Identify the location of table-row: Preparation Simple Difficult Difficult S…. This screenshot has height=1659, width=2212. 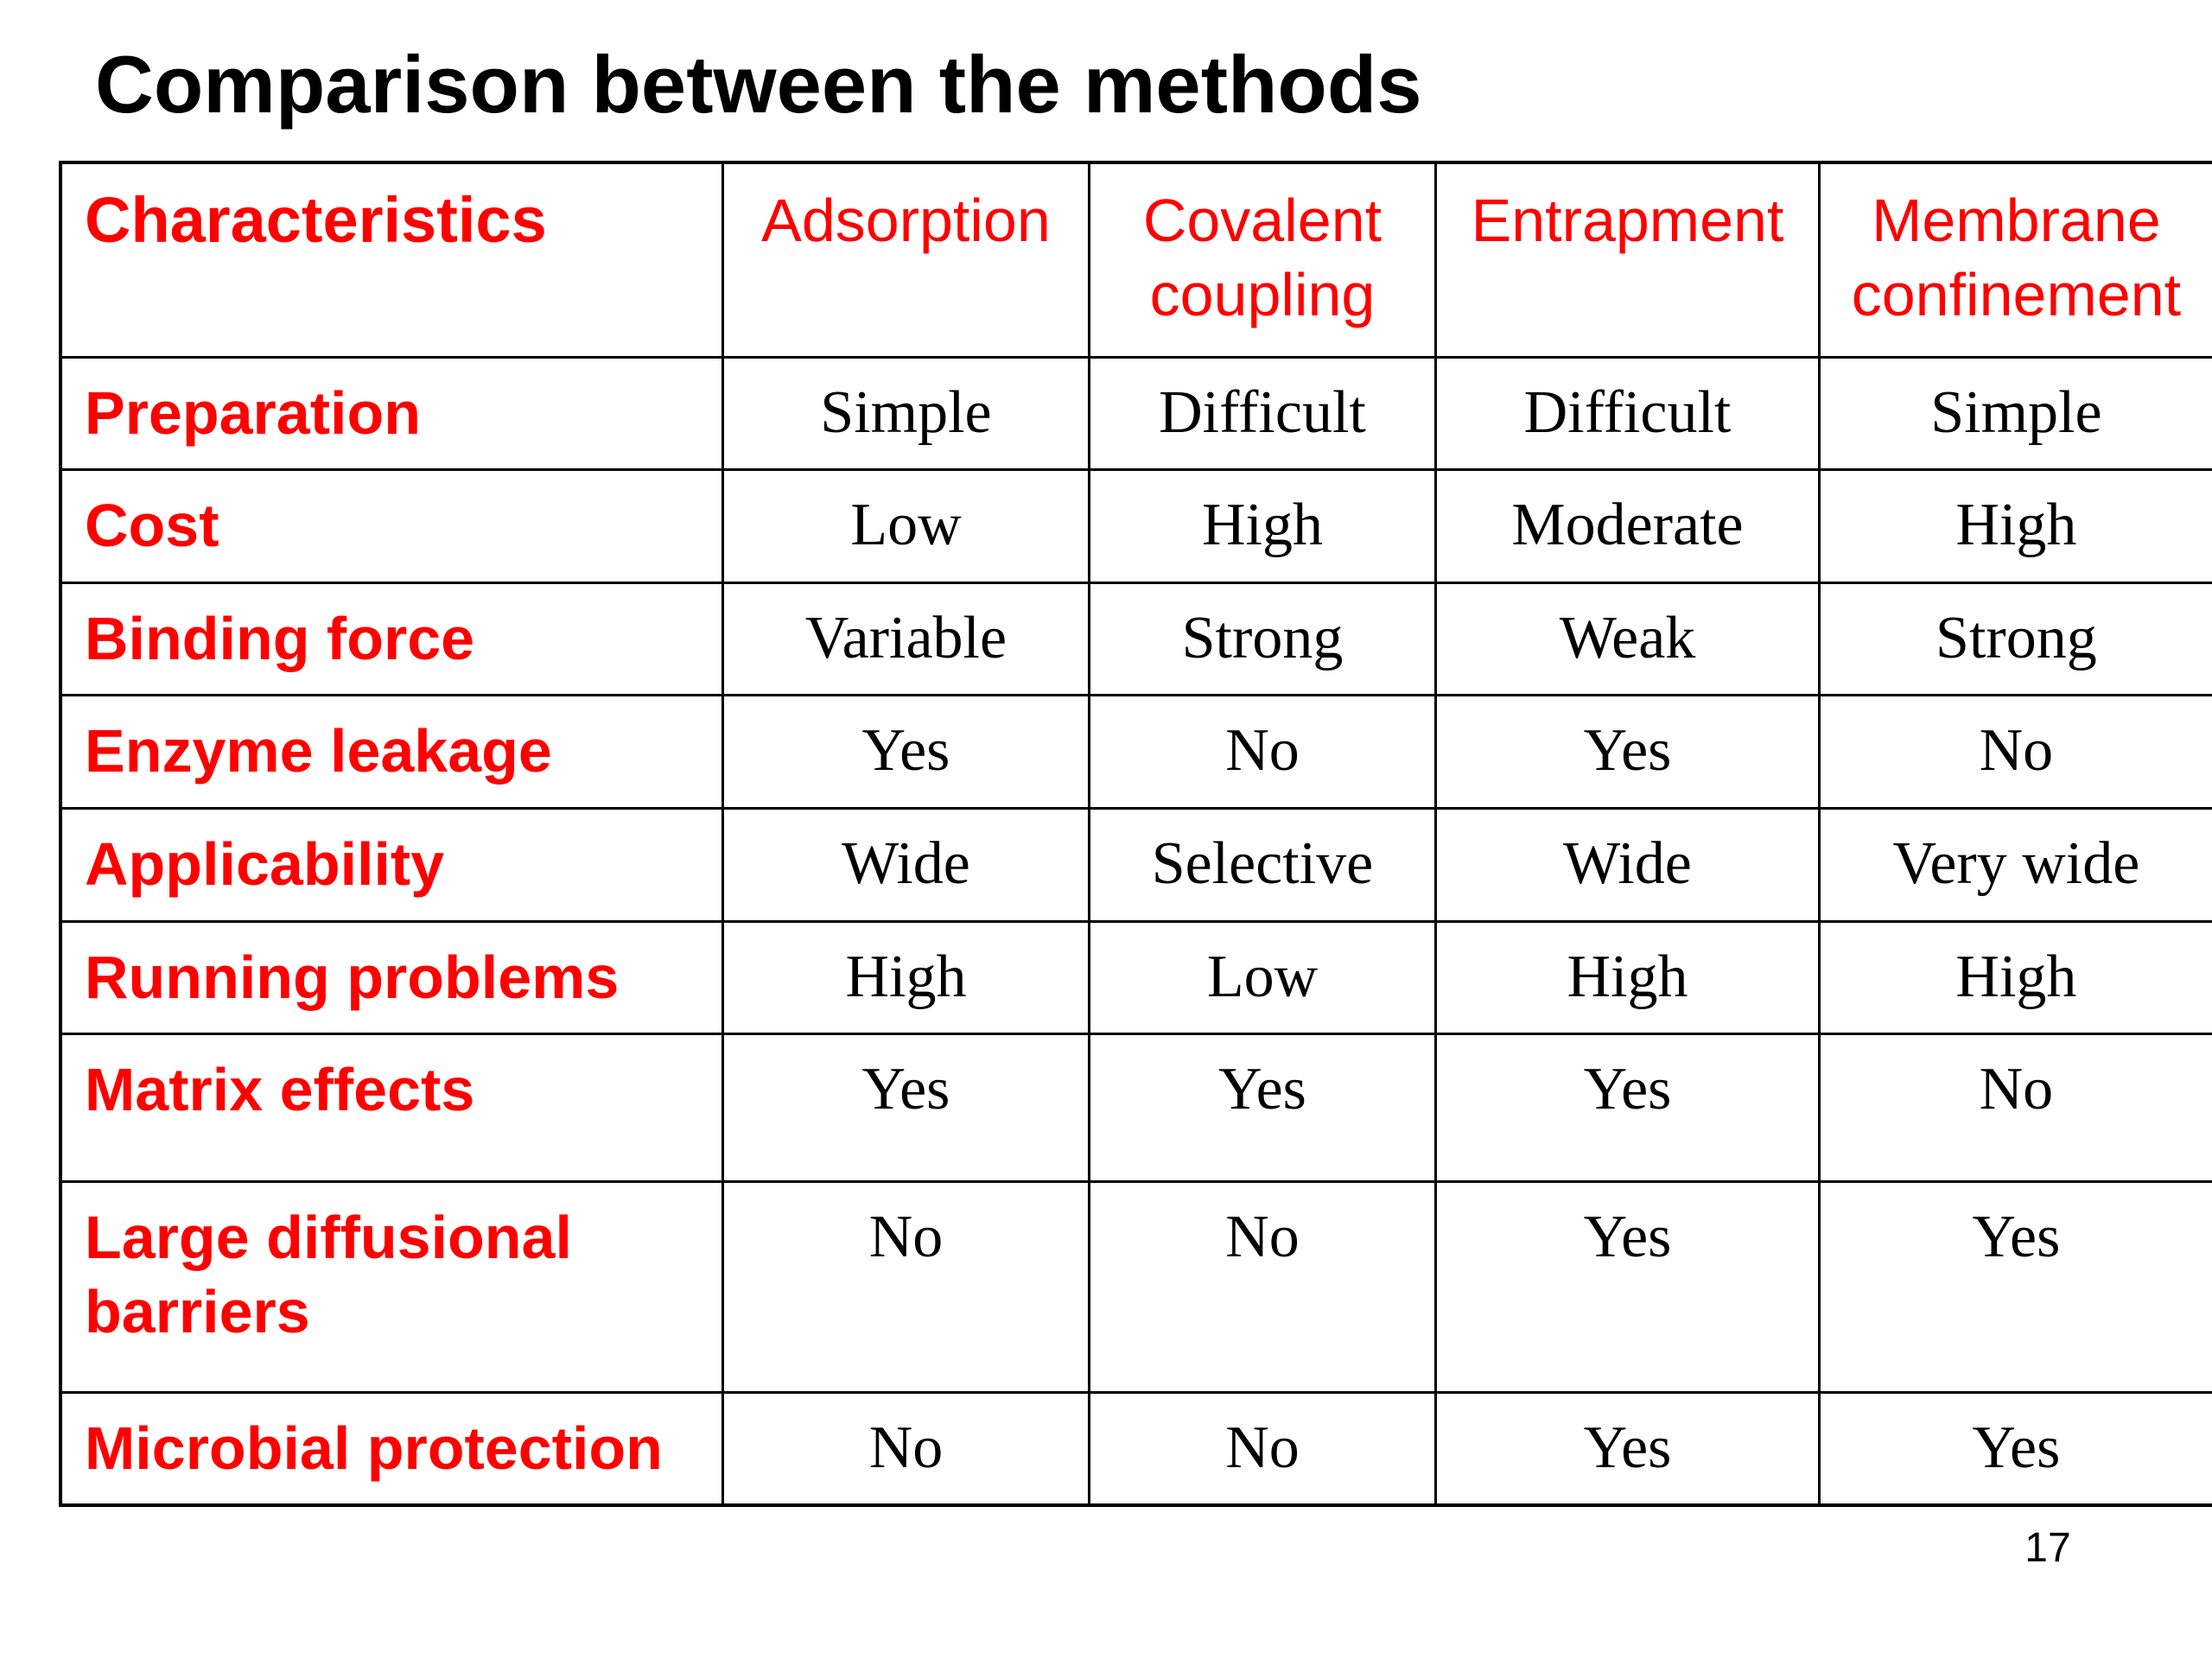
(1135, 413).